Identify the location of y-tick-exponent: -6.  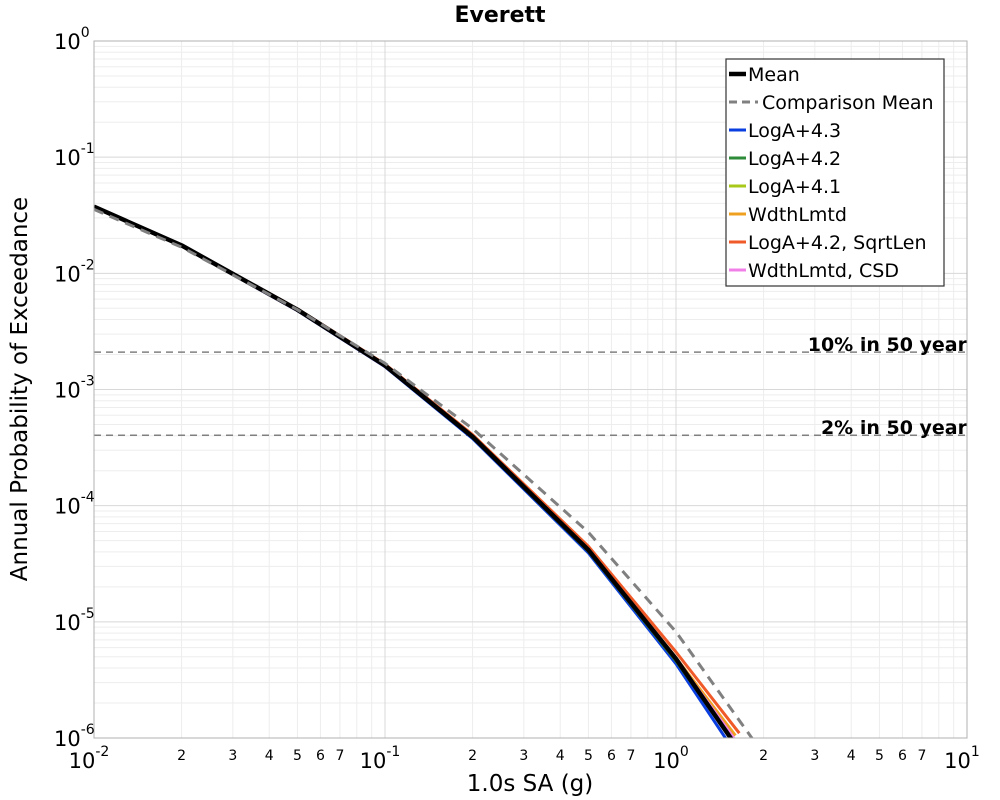
(88, 730).